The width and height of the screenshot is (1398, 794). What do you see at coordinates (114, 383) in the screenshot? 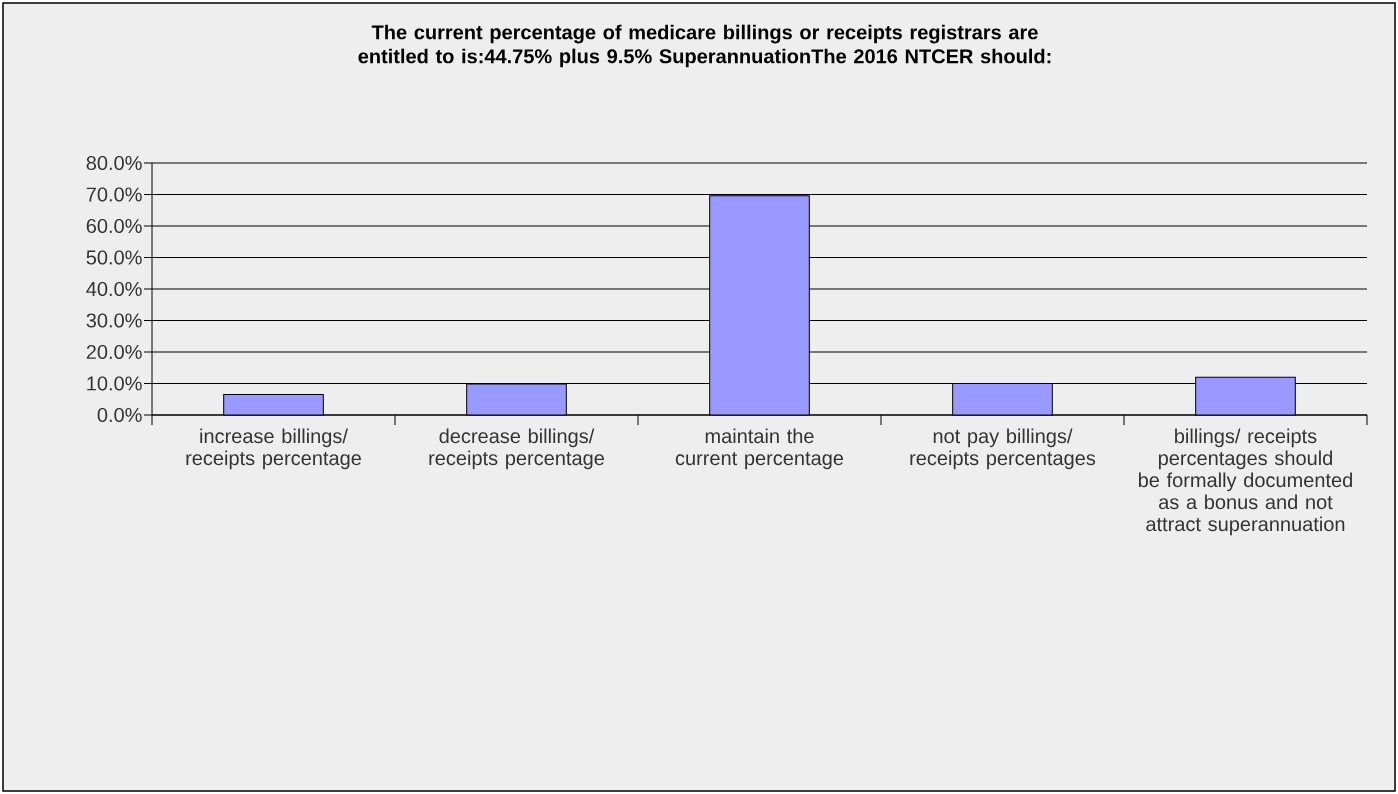
I see `y-tick-label: 10.0%` at bounding box center [114, 383].